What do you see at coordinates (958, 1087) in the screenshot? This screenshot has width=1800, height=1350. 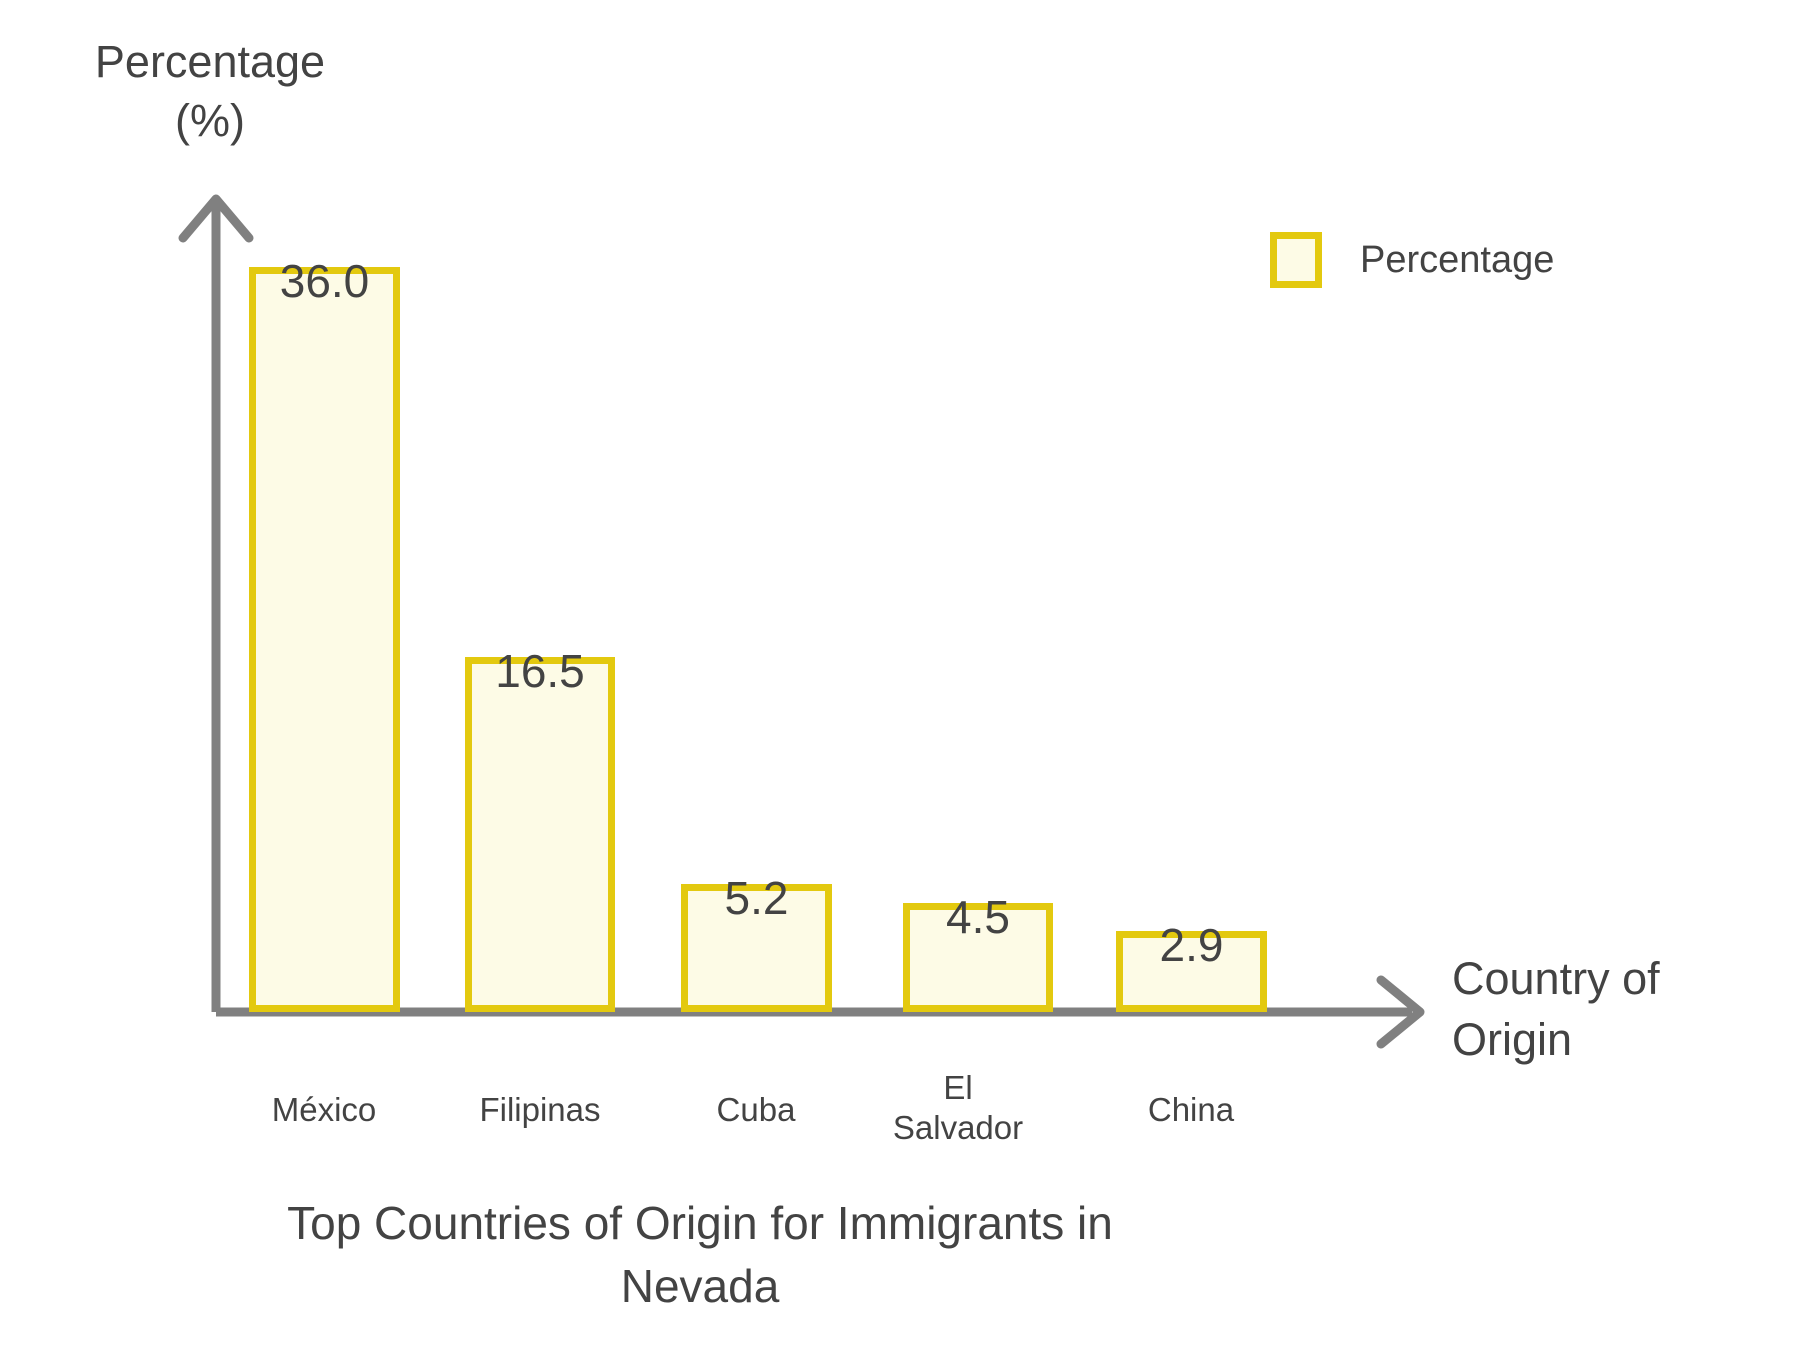 I see `category-label-el-salvador-line-1: El` at bounding box center [958, 1087].